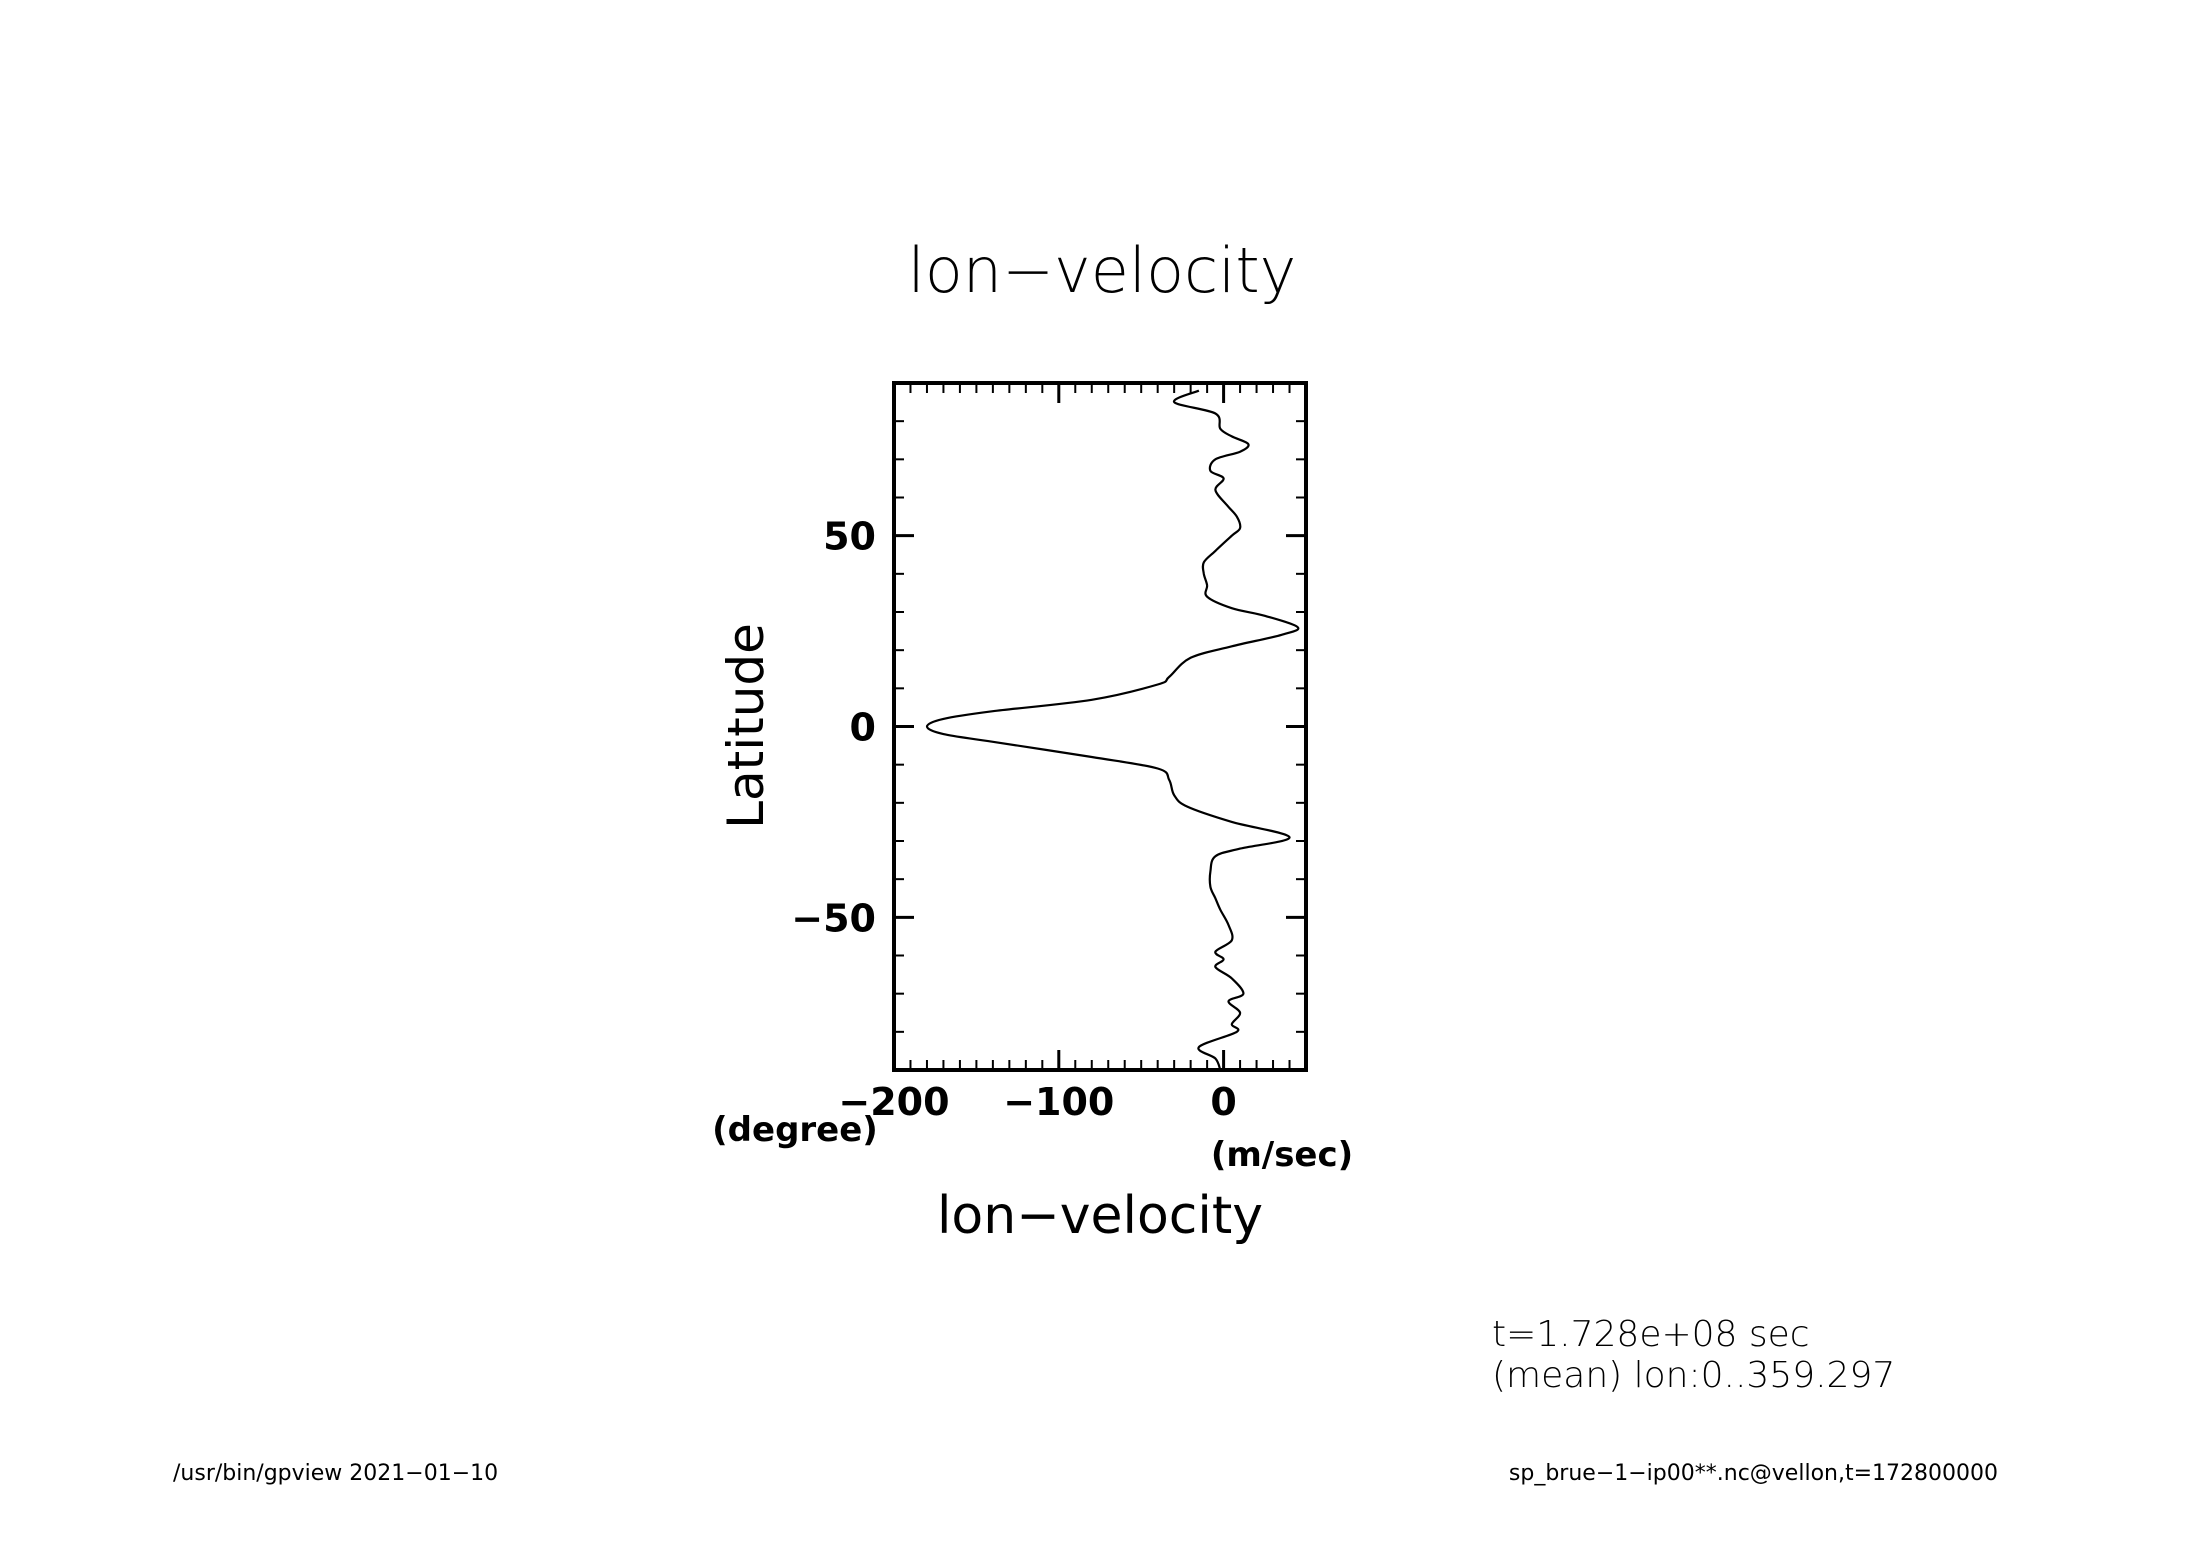 The height and width of the screenshot is (1546, 2188). I want to click on plot-frame, so click(1100, 726).